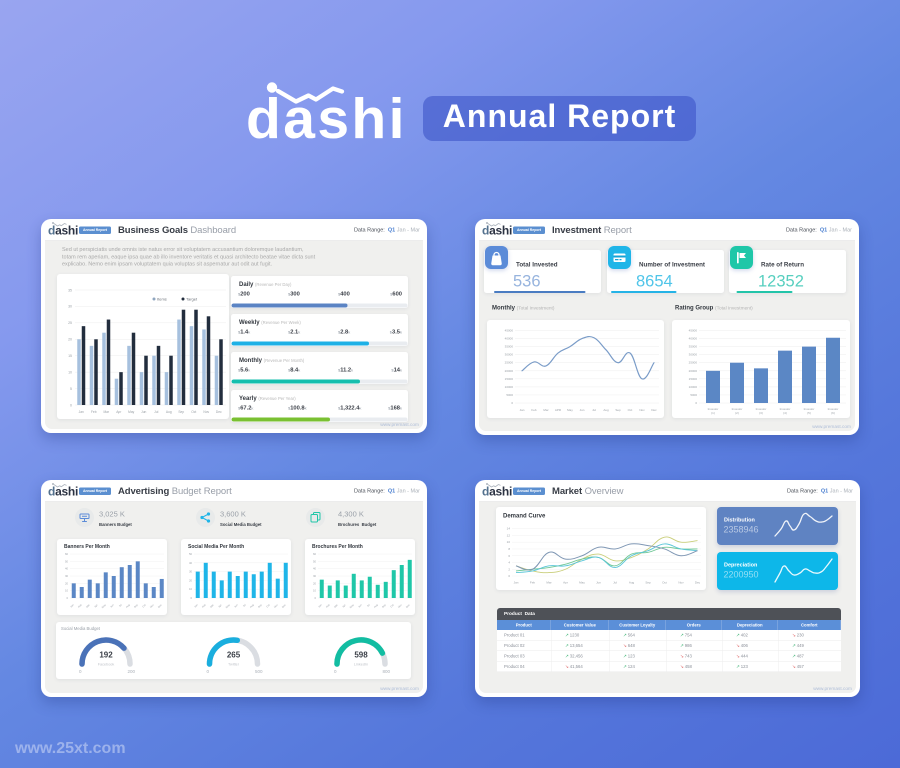  I want to click on svg-text: 35000, so click(693, 347).